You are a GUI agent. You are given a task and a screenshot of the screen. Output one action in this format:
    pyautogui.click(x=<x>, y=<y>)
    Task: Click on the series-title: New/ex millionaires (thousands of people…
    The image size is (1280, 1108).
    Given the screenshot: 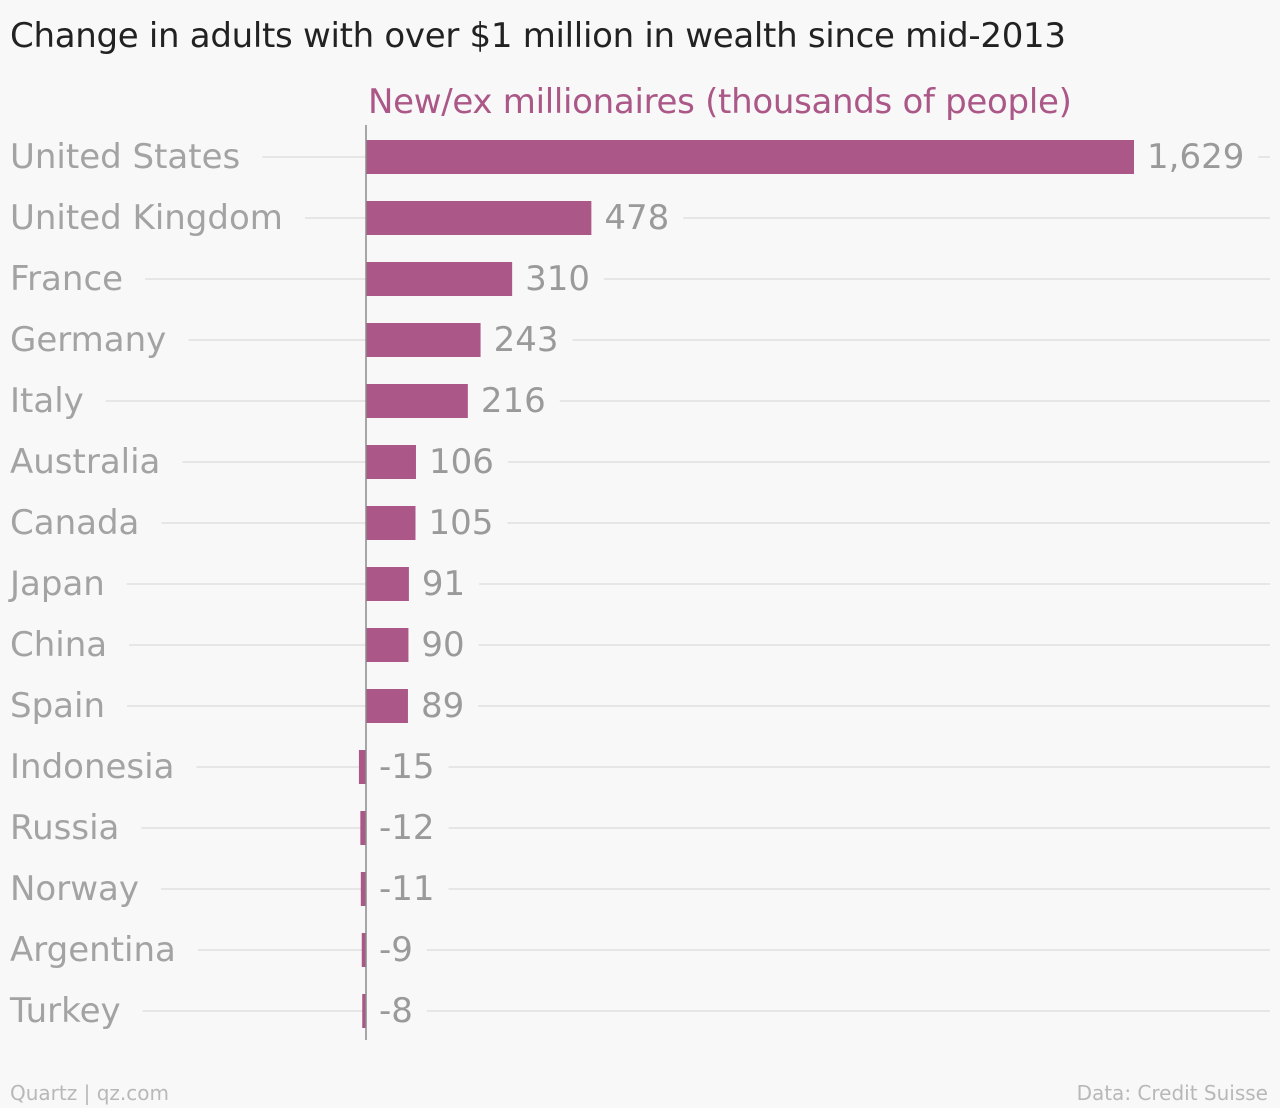 What is the action you would take?
    pyautogui.click(x=720, y=102)
    